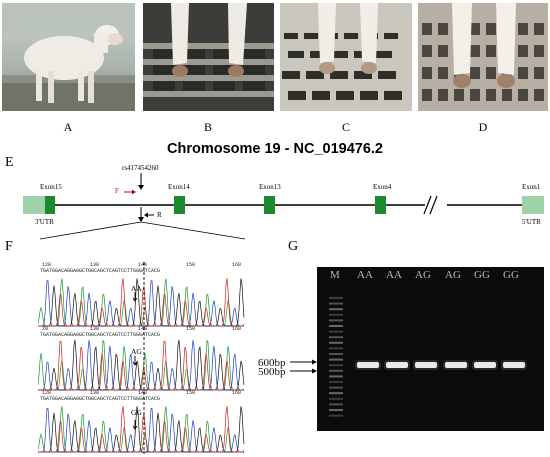  Describe the element at coordinates (44, 222) in the screenshot. I see `utr-3-label: 3'UTR` at that location.